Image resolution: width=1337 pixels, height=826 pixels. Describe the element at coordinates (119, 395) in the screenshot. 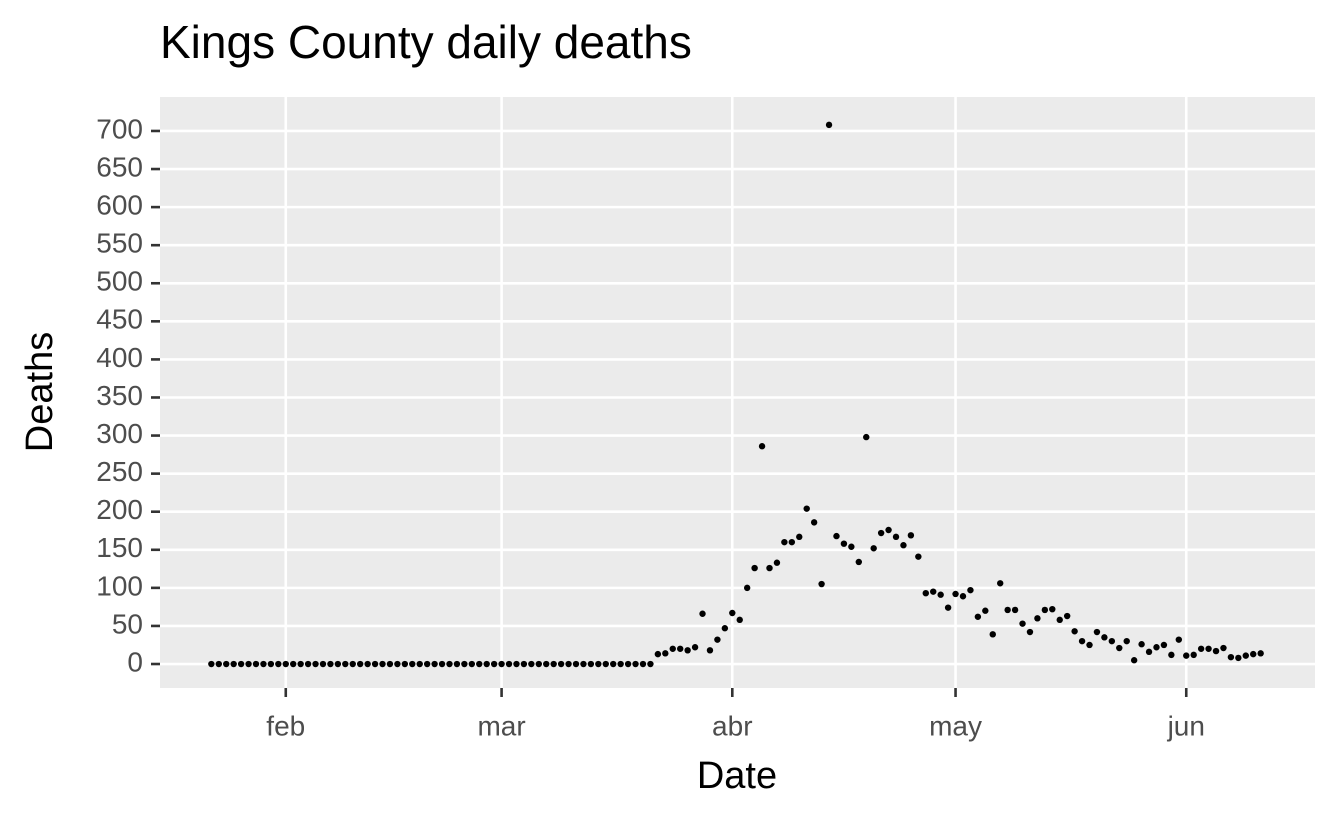

I see `y-tick-label: 350` at that location.